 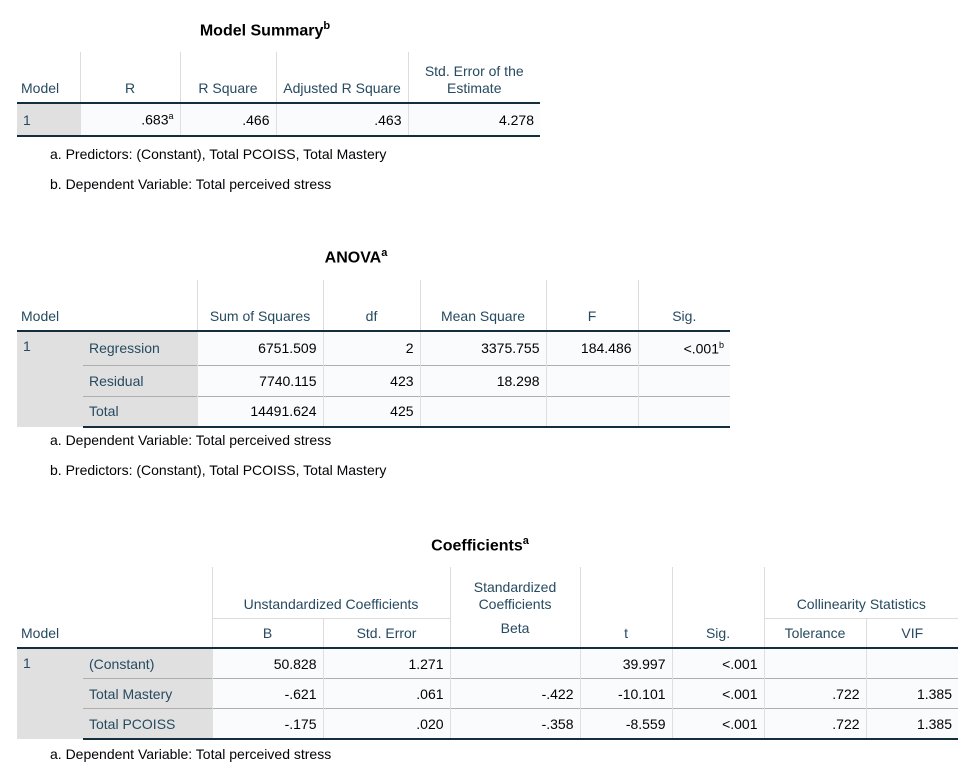 What do you see at coordinates (515, 663) in the screenshot?
I see `beta-cell` at bounding box center [515, 663].